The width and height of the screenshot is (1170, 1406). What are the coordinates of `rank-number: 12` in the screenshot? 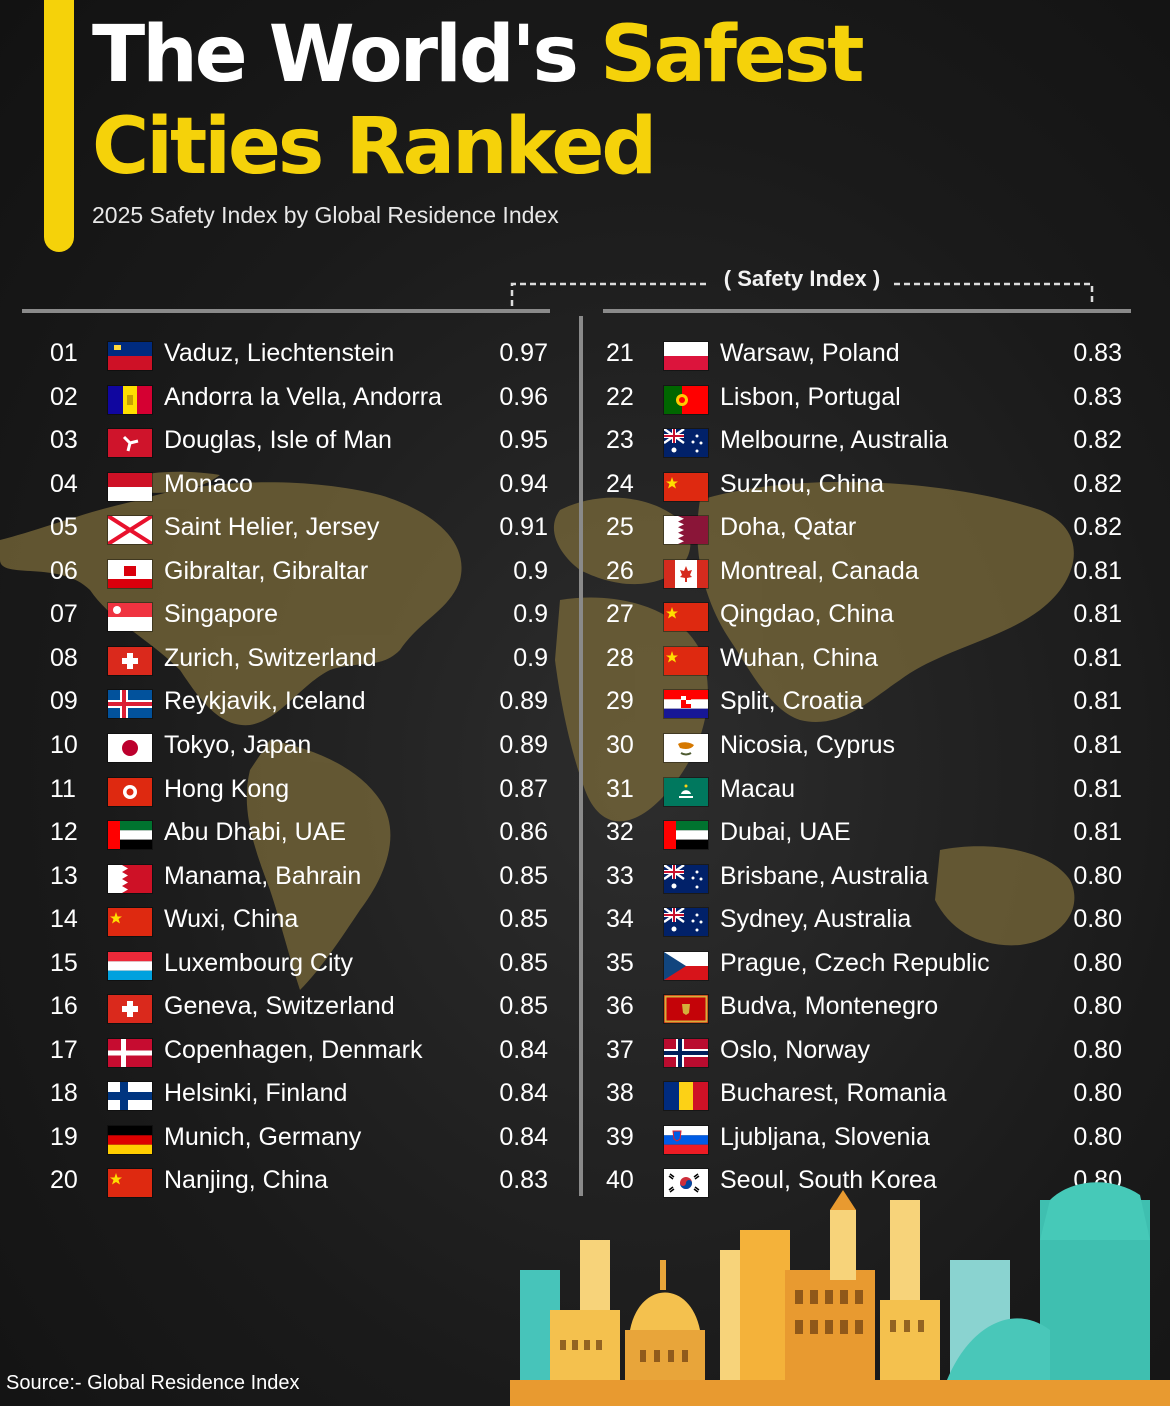 It's located at (64, 832).